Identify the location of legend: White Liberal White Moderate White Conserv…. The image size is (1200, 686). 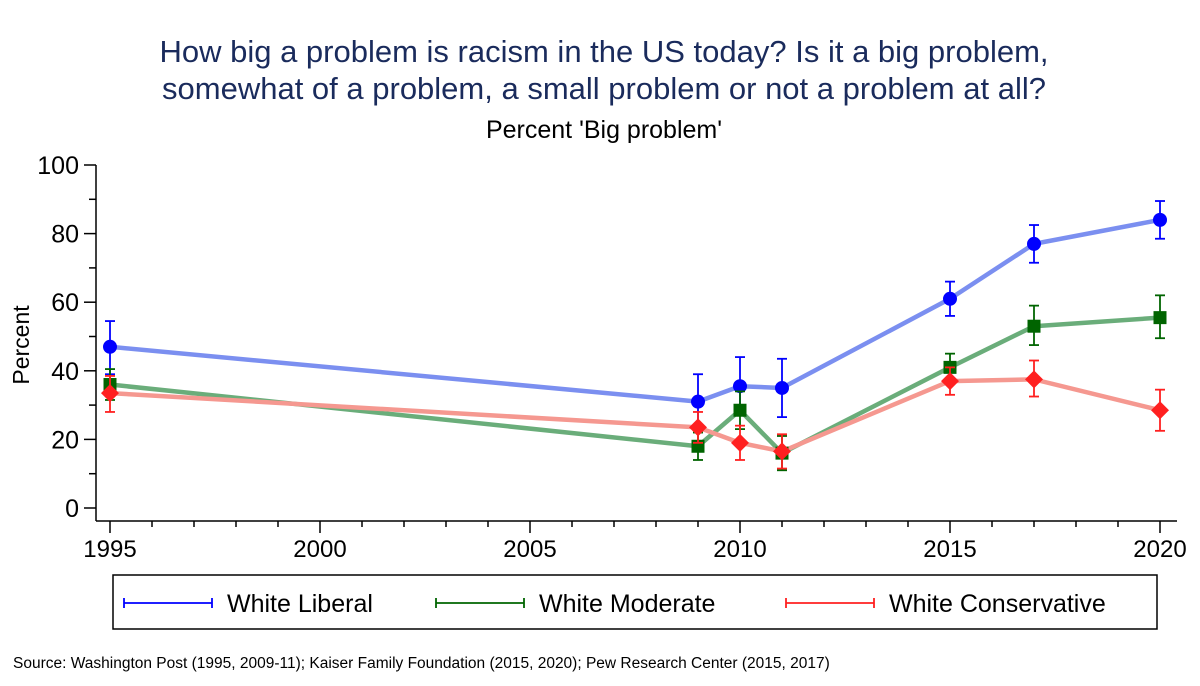
(614, 604).